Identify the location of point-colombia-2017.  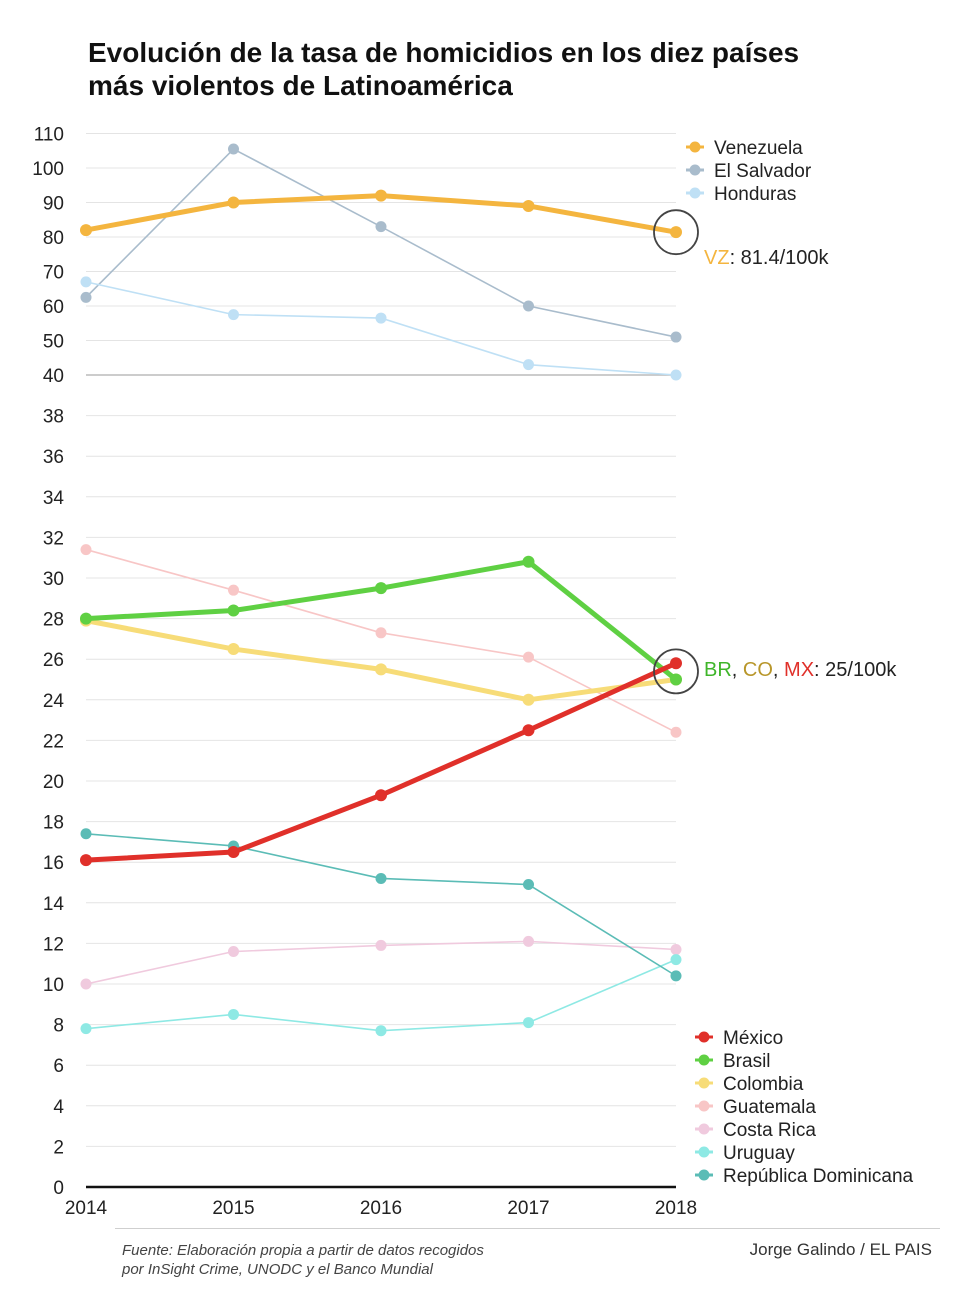
(528, 699).